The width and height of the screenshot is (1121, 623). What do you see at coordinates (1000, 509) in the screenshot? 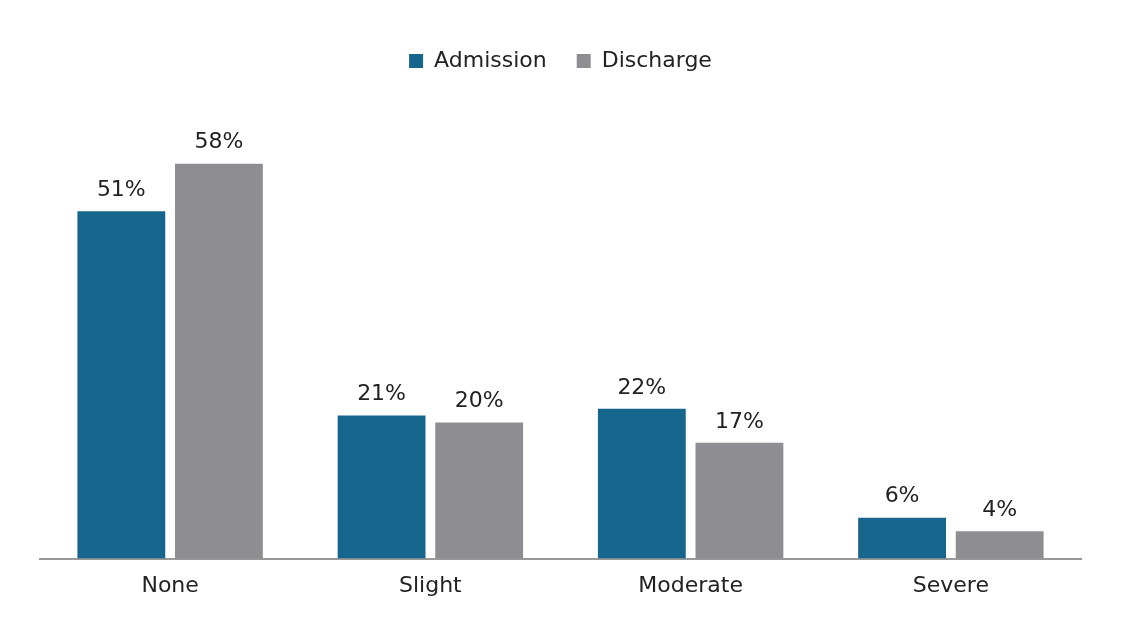
I see `data-label: 4%` at bounding box center [1000, 509].